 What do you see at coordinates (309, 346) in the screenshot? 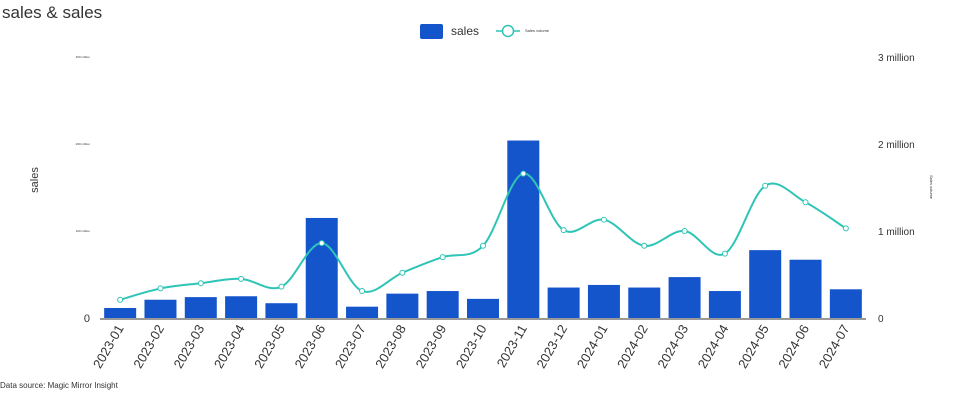
I see `x-tick-label: 2023-06` at bounding box center [309, 346].